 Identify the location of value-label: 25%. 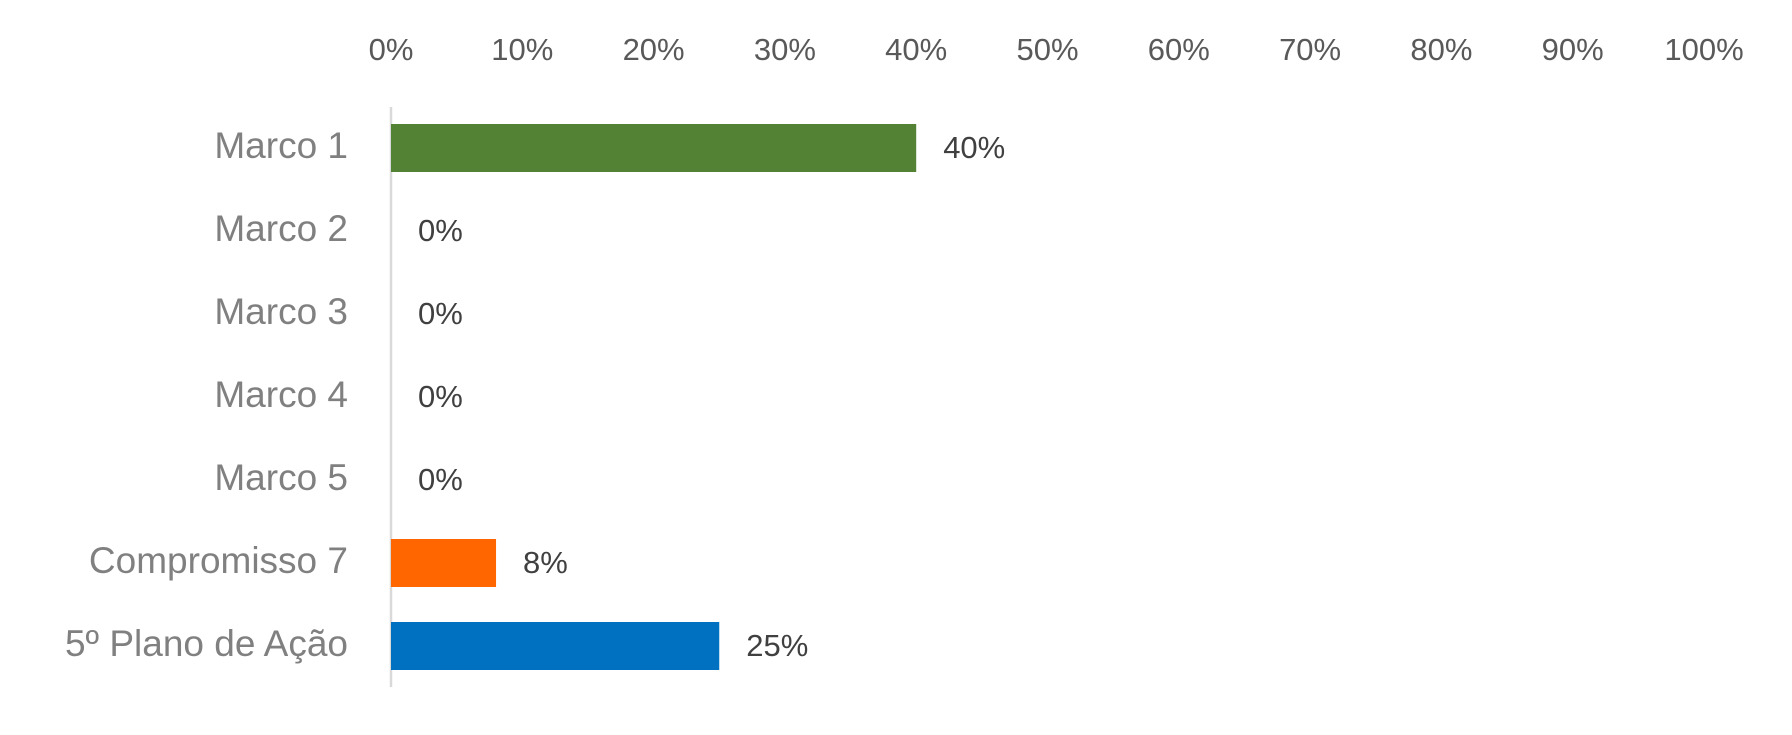
(777, 645).